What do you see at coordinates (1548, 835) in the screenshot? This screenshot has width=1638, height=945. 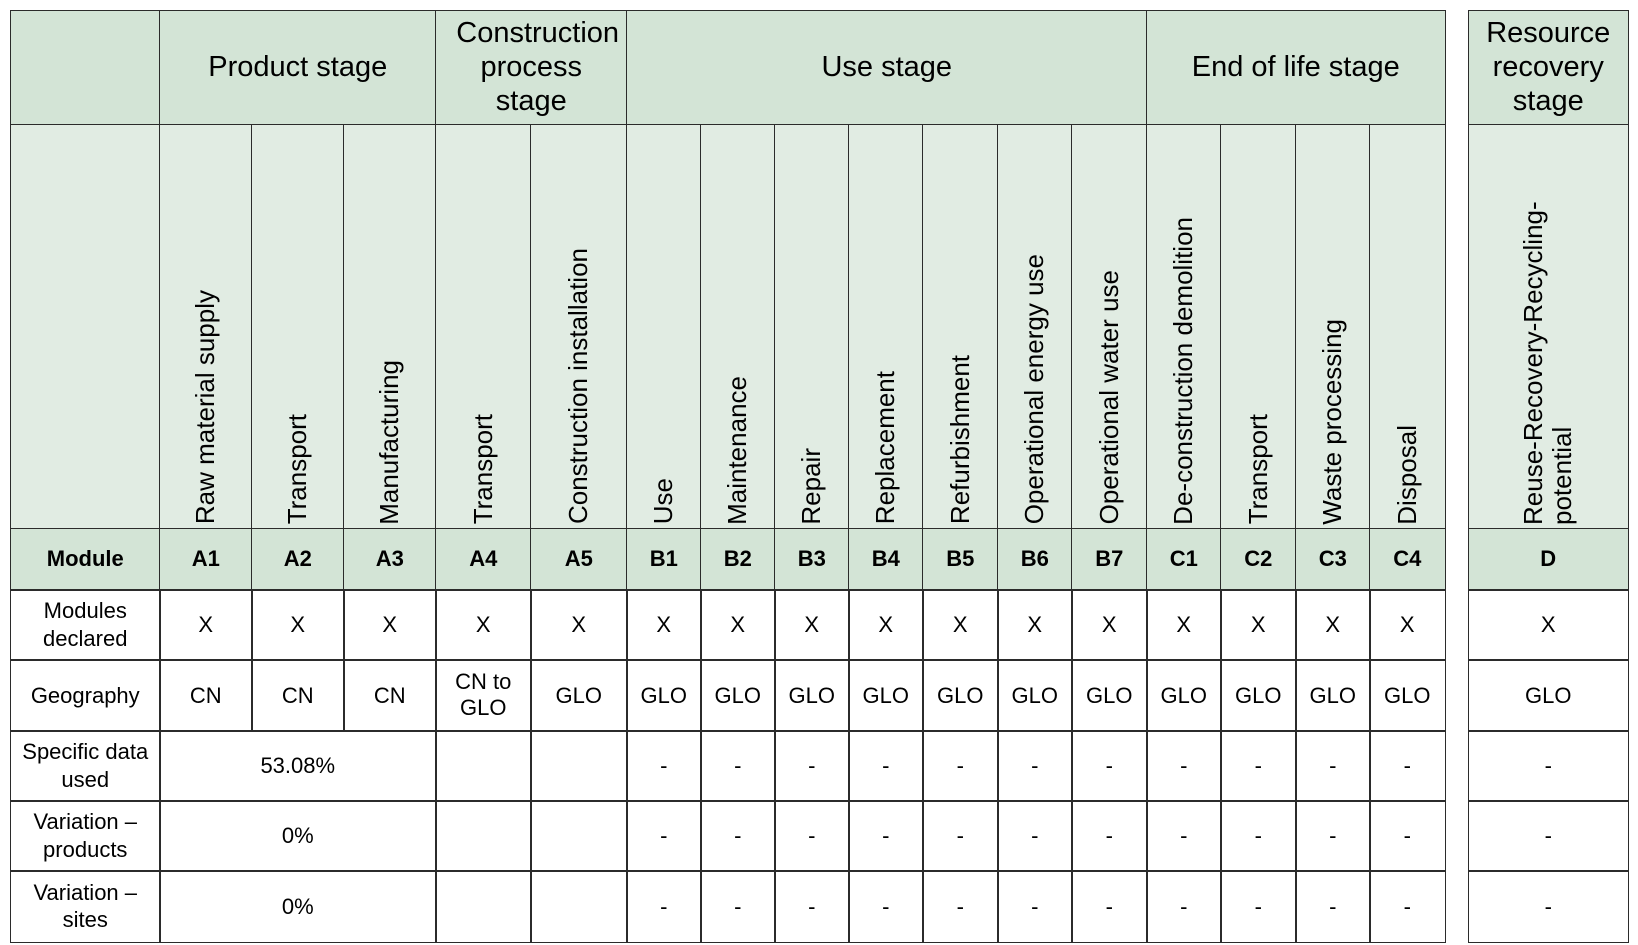 I see `var-products-d-text: -` at bounding box center [1548, 835].